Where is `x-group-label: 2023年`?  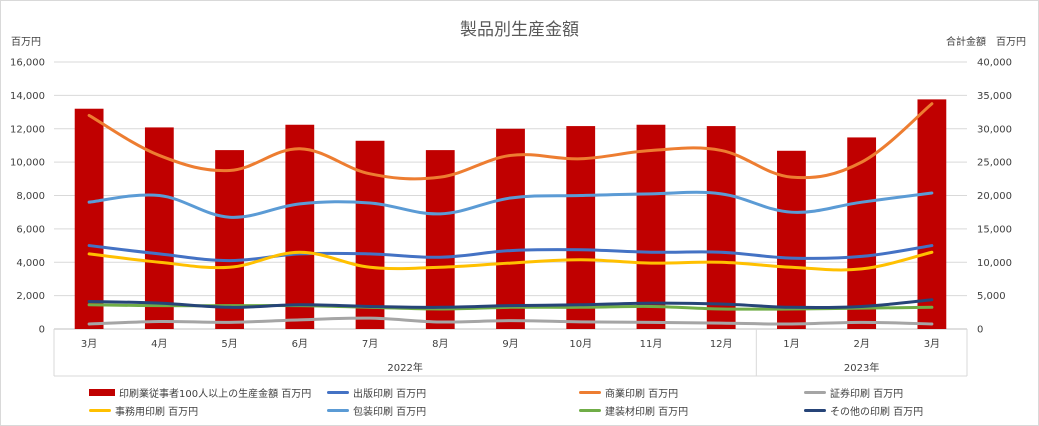 x-group-label: 2023年 is located at coordinates (861, 367).